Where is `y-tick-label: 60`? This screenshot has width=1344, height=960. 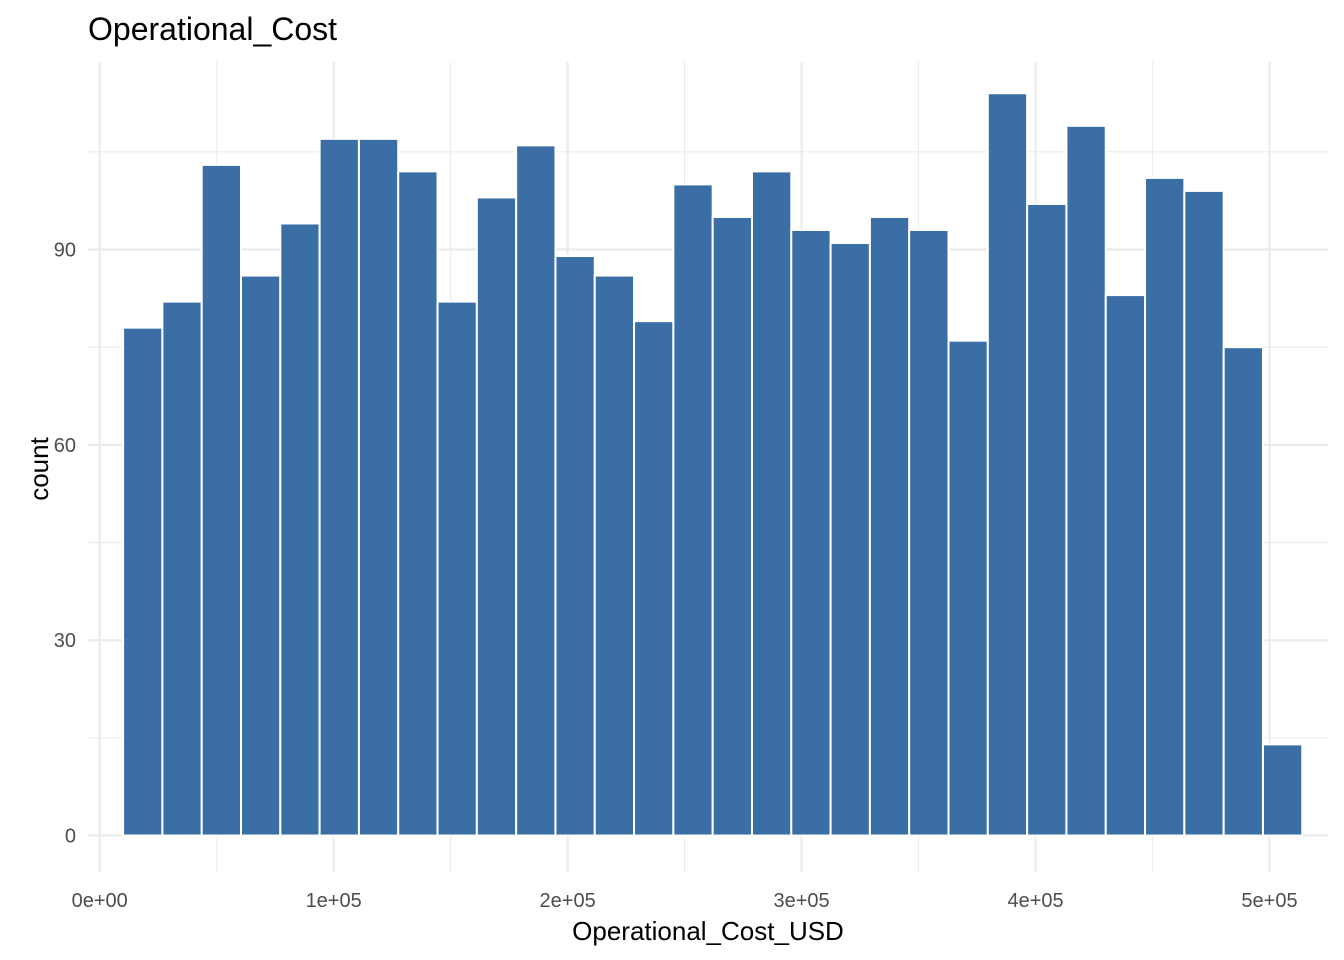 y-tick-label: 60 is located at coordinates (65, 446).